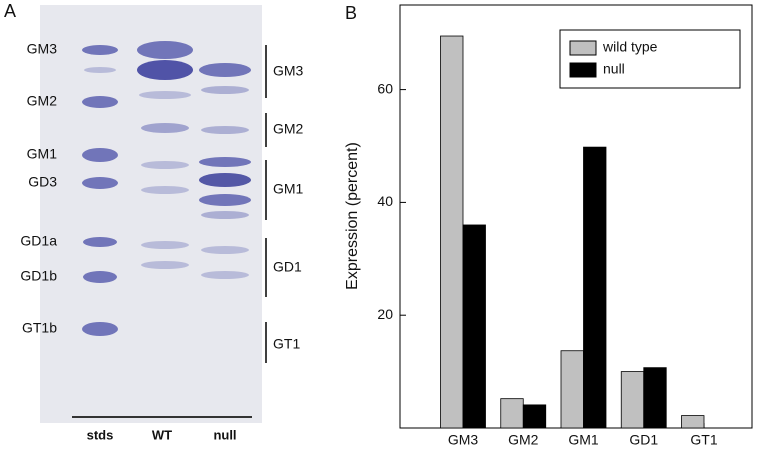 Image resolution: width=767 pixels, height=453 pixels. What do you see at coordinates (463, 440) in the screenshot?
I see `x-tick-label: GM3` at bounding box center [463, 440].